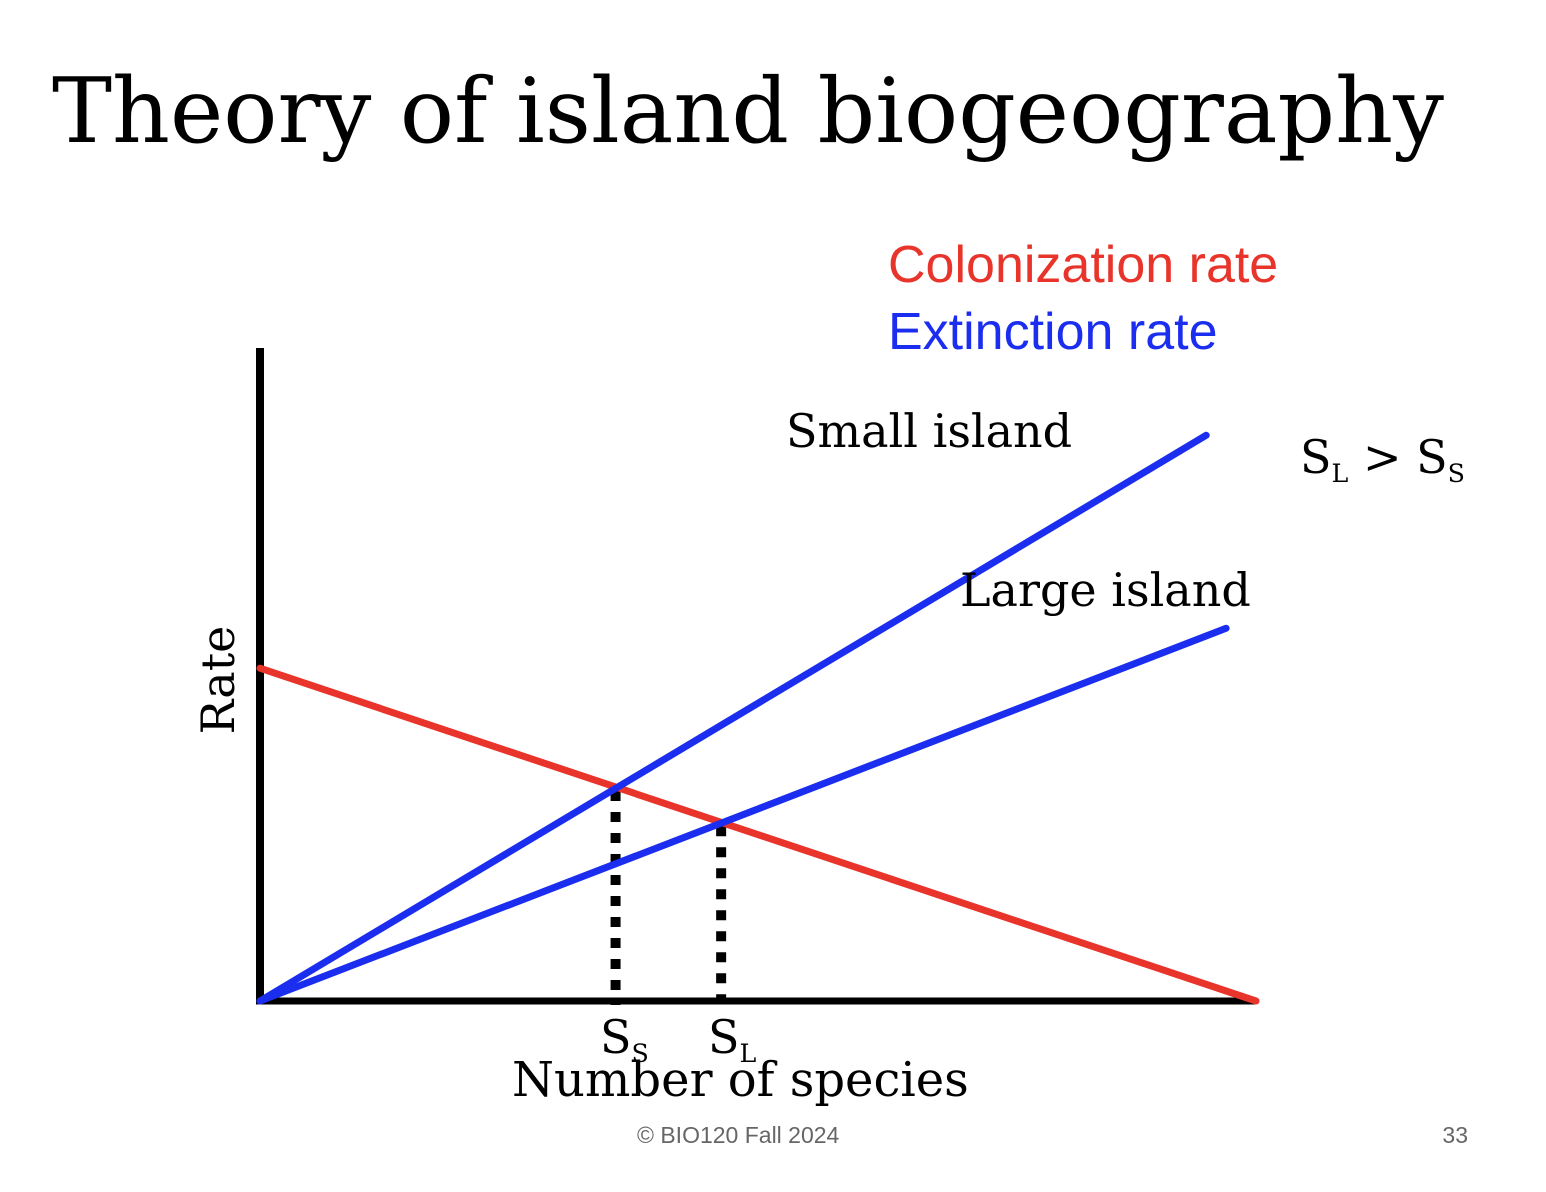  Describe the element at coordinates (218, 680) in the screenshot. I see `y-axis-title: Rate` at that location.